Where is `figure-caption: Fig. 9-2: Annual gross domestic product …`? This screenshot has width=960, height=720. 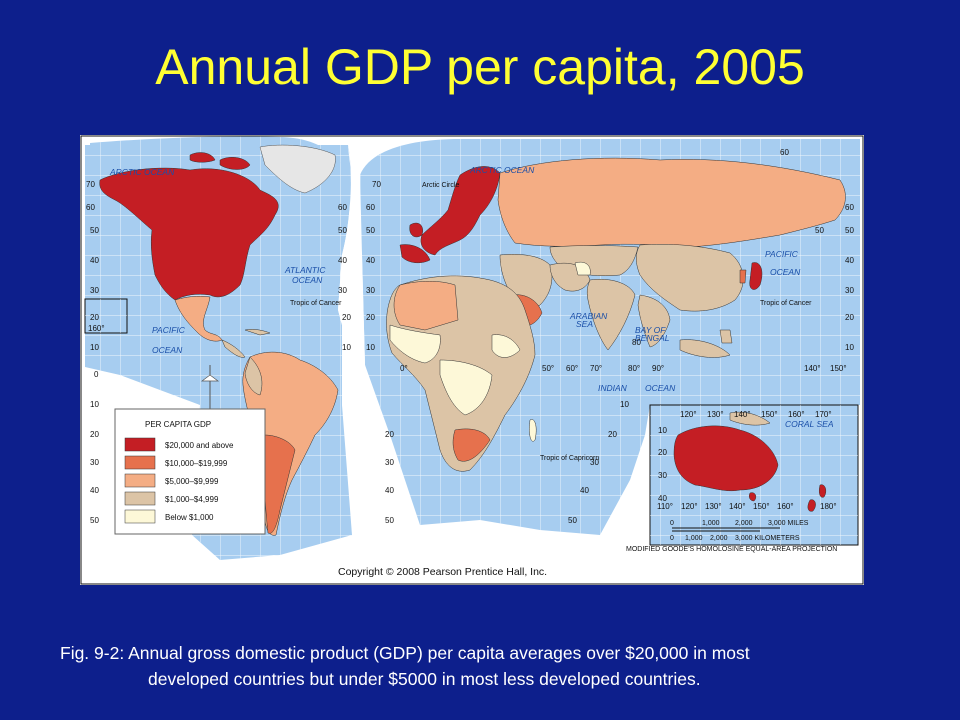 figure-caption: Fig. 9-2: Annual gross domestic product … is located at coordinates (480, 666).